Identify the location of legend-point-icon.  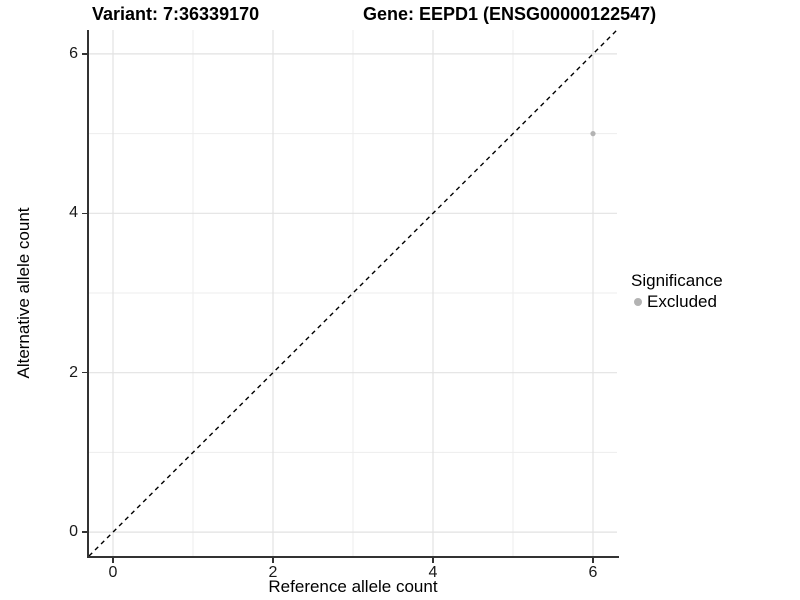
(638, 302).